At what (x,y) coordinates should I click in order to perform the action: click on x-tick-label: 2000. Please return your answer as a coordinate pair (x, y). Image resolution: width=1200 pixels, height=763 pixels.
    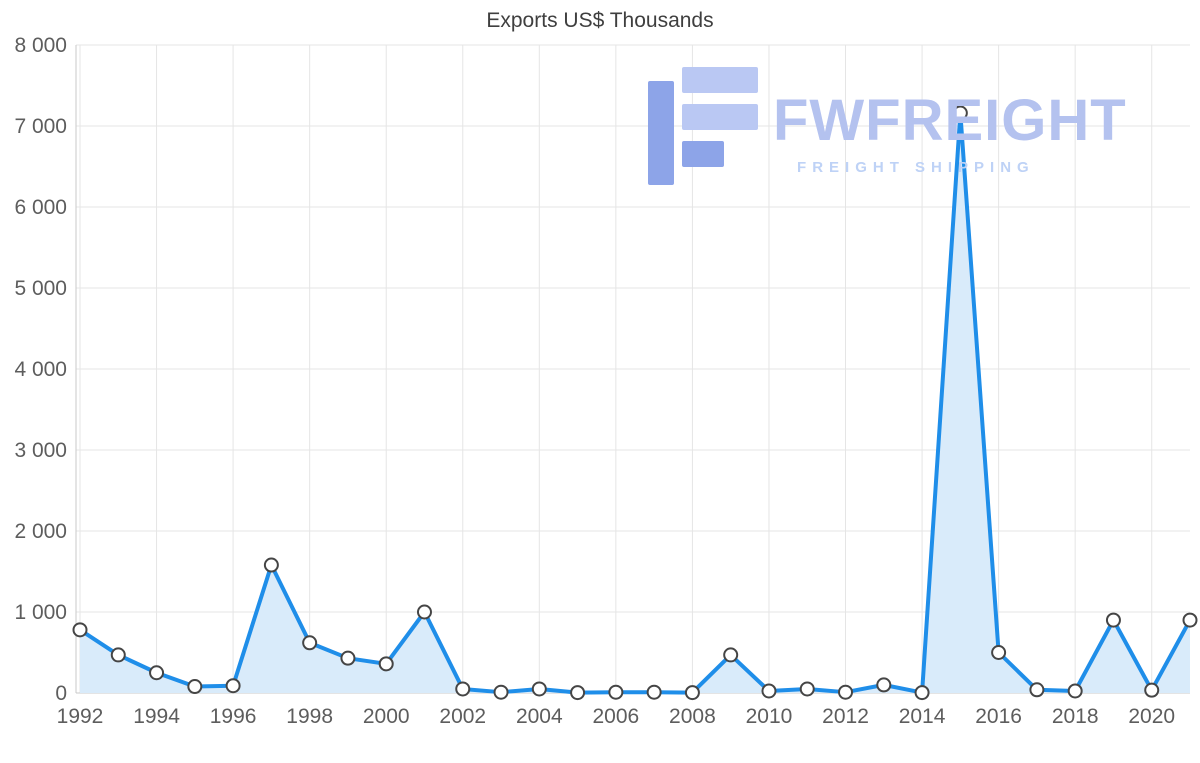
    Looking at the image, I should click on (386, 716).